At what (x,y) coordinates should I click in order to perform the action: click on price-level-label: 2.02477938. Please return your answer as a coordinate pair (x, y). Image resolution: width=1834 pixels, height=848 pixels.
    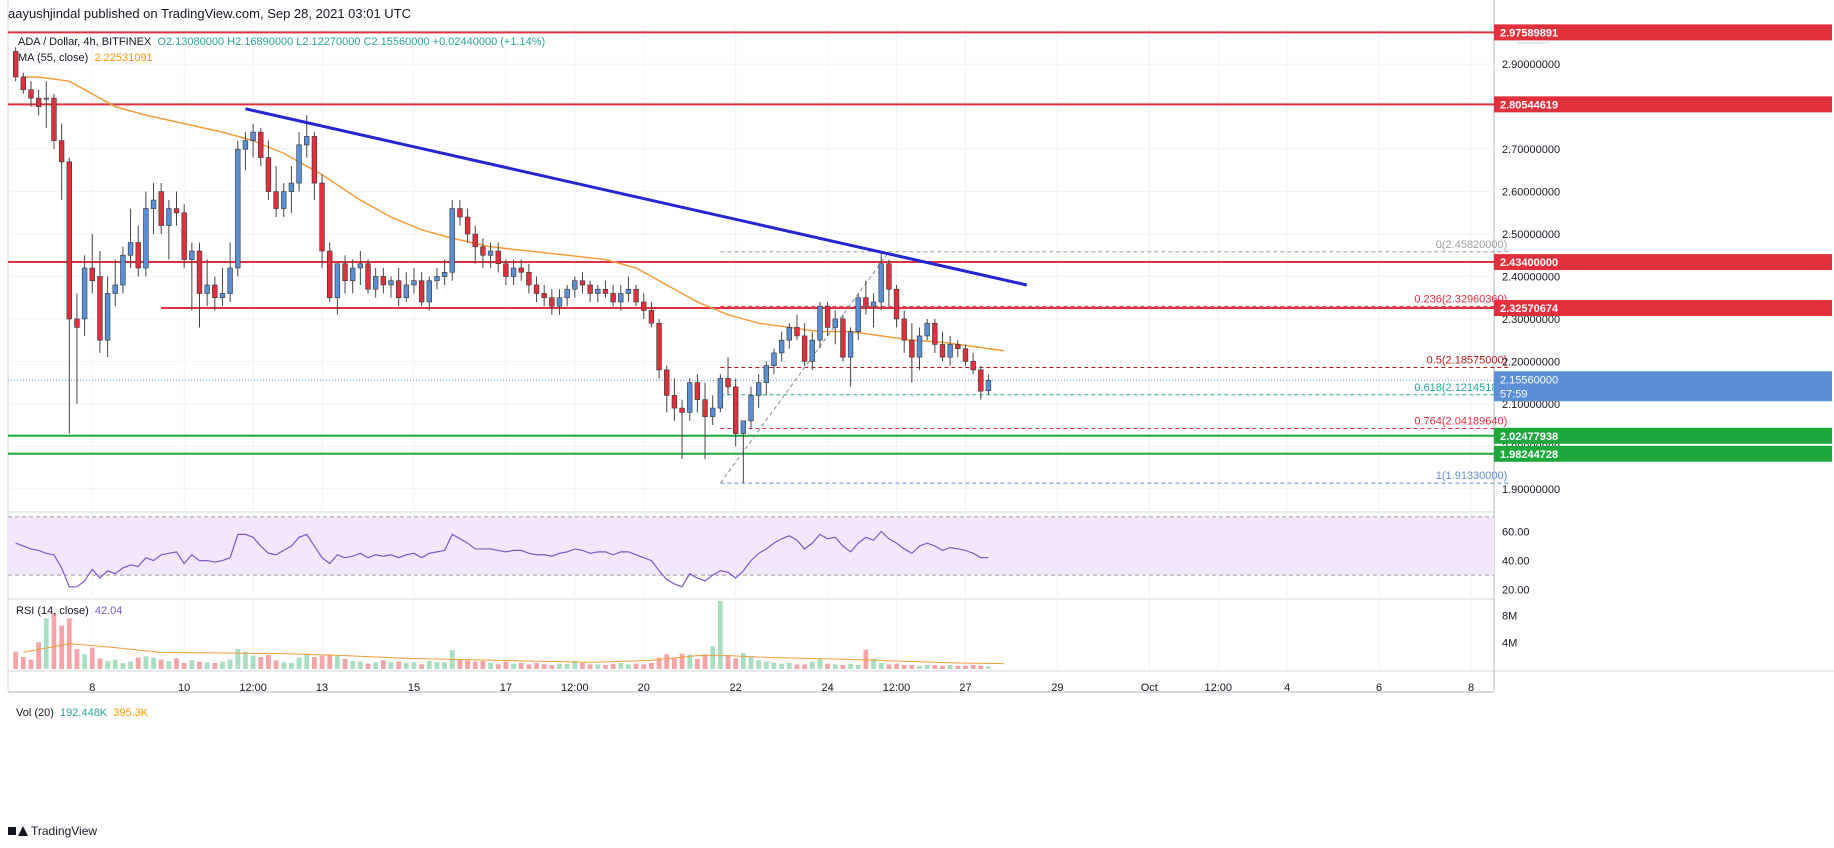
    Looking at the image, I should click on (1529, 437).